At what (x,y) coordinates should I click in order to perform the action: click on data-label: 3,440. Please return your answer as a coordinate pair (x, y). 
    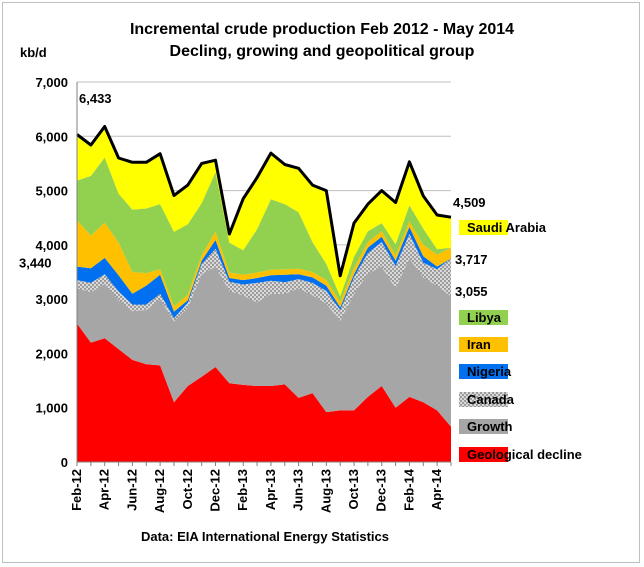
    Looking at the image, I should click on (35, 262).